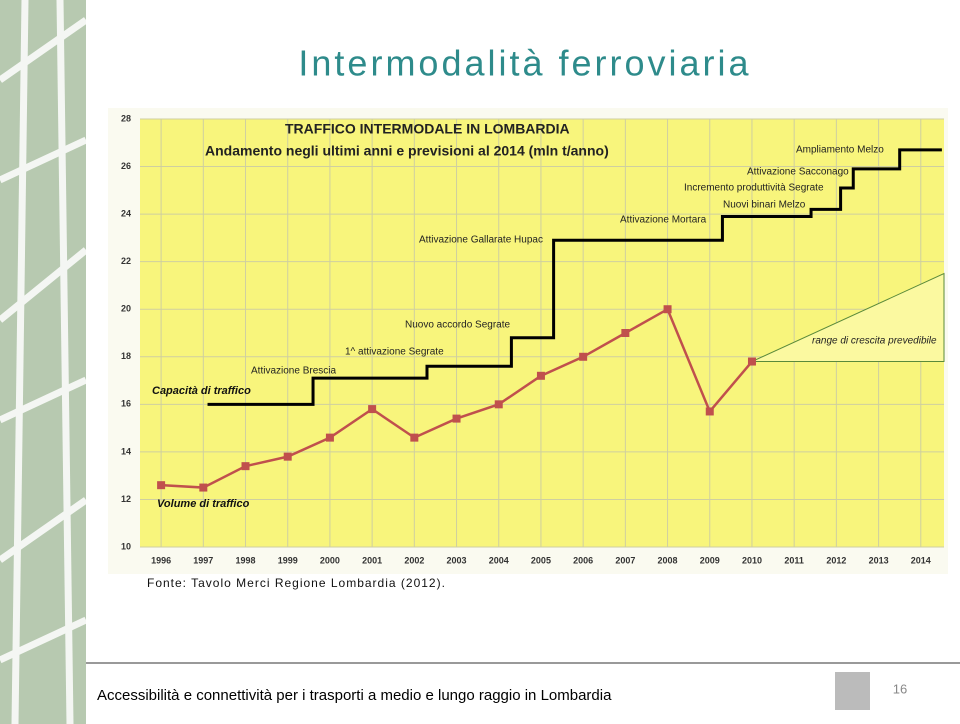  Describe the element at coordinates (794, 560) in the screenshot. I see `x-tick-label: 2011` at that location.